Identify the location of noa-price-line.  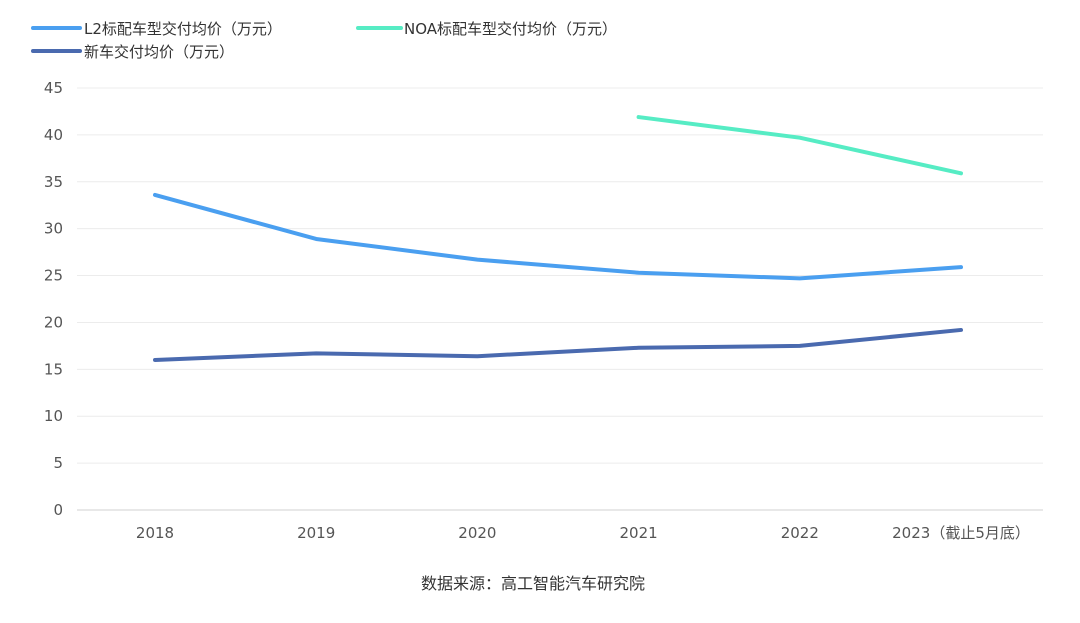
(799, 145).